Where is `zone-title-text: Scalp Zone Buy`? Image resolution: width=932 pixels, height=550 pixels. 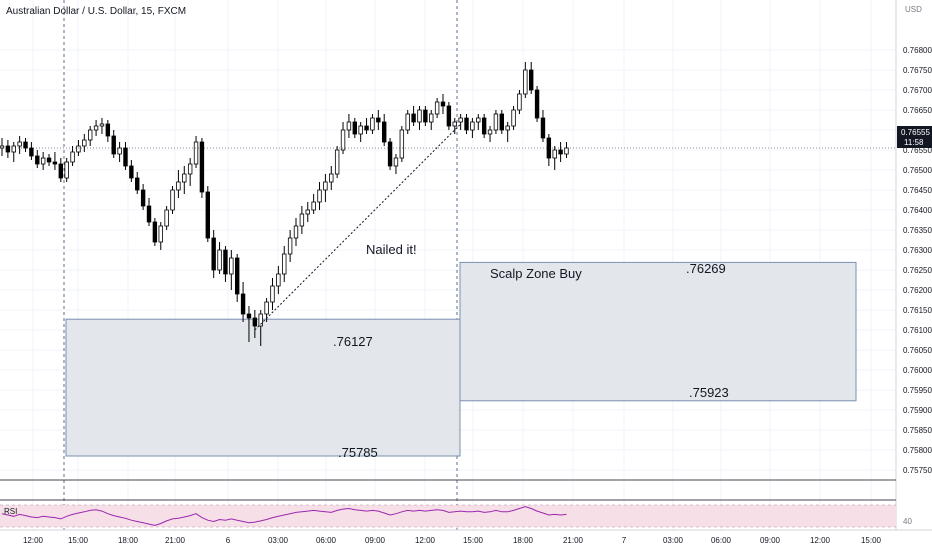 zone-title-text: Scalp Zone Buy is located at coordinates (536, 273).